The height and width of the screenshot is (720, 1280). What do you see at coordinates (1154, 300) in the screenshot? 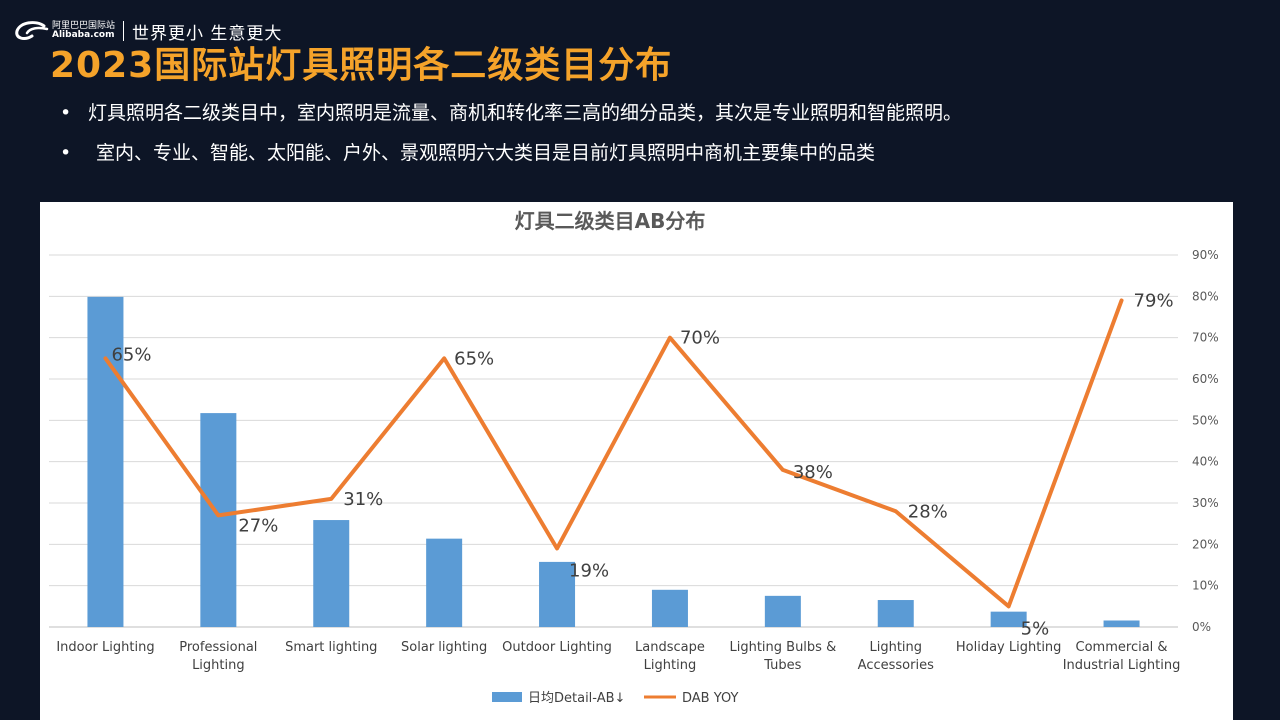
I see `data-label: 79%` at bounding box center [1154, 300].